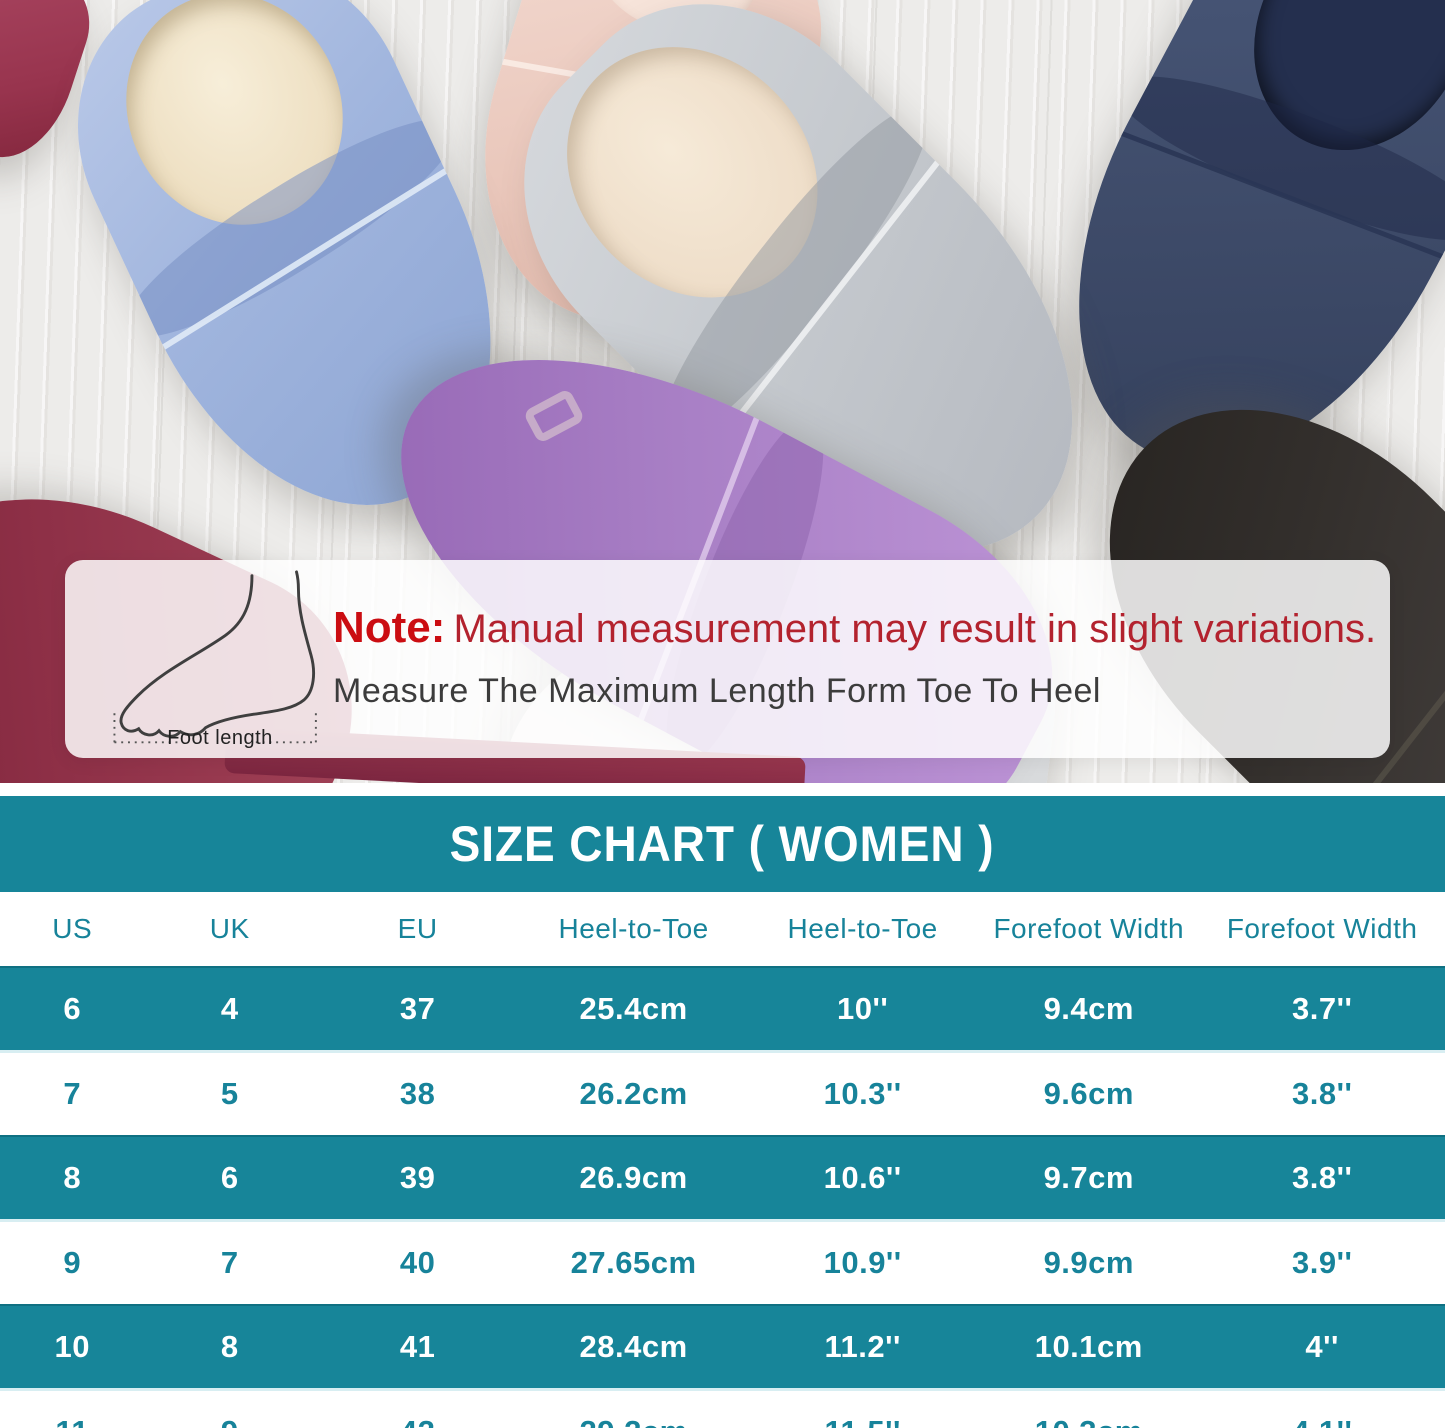 The image size is (1445, 1428). I want to click on size-row: 10 8 41 28.4cm 11.2'' 10.1cm 4'', so click(722, 1347).